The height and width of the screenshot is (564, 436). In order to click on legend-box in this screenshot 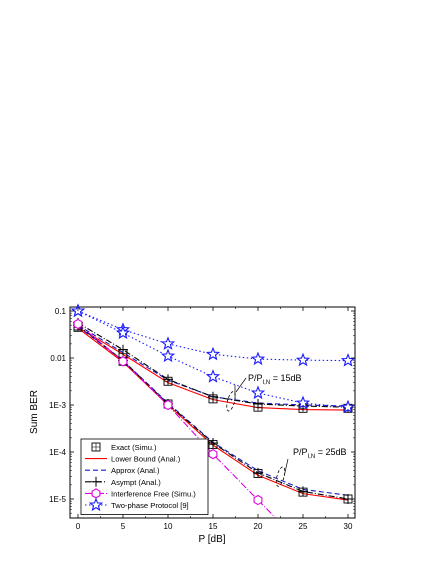, I will do `click(144, 476)`.